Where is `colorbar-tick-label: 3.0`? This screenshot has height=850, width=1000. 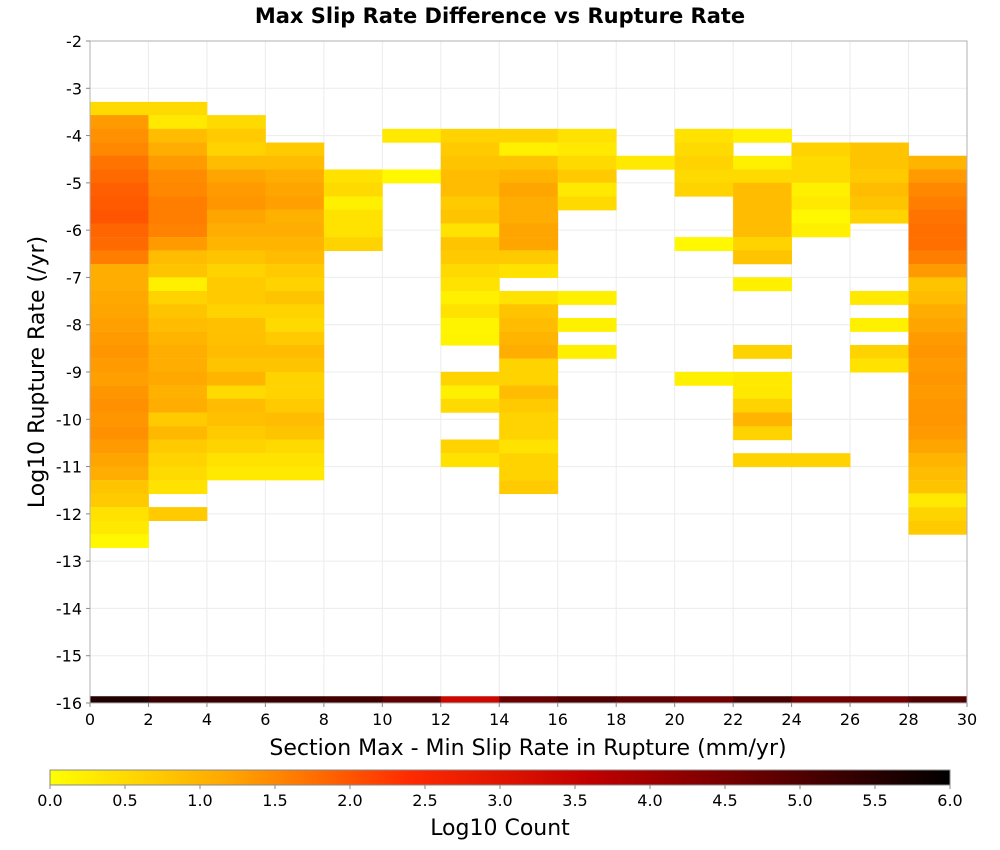
colorbar-tick-label: 3.0 is located at coordinates (499, 800).